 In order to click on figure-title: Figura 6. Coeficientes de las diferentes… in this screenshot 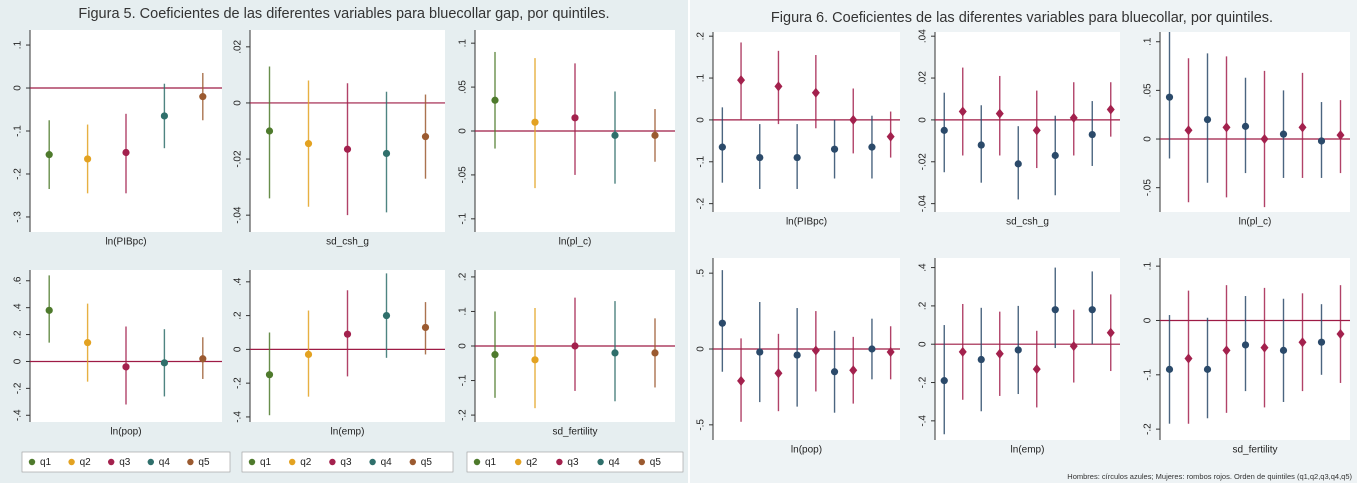, I will do `click(1022, 18)`.